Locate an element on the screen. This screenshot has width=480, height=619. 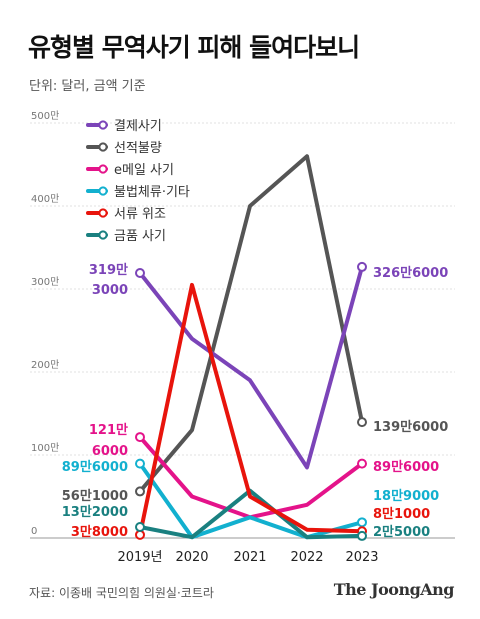
start-label-5-0: 13만2000 is located at coordinates (95, 512).